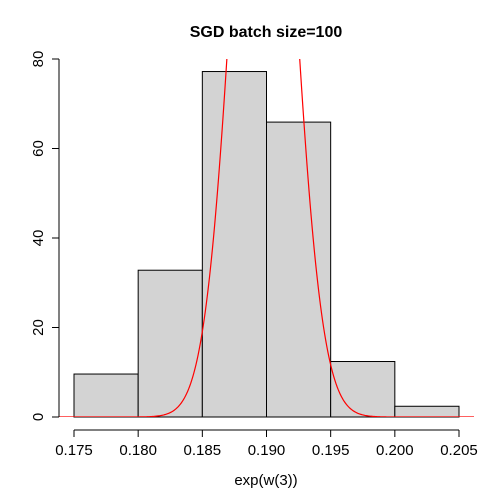 The height and width of the screenshot is (504, 504). I want to click on x-tick-label: 0.180, so click(138, 450).